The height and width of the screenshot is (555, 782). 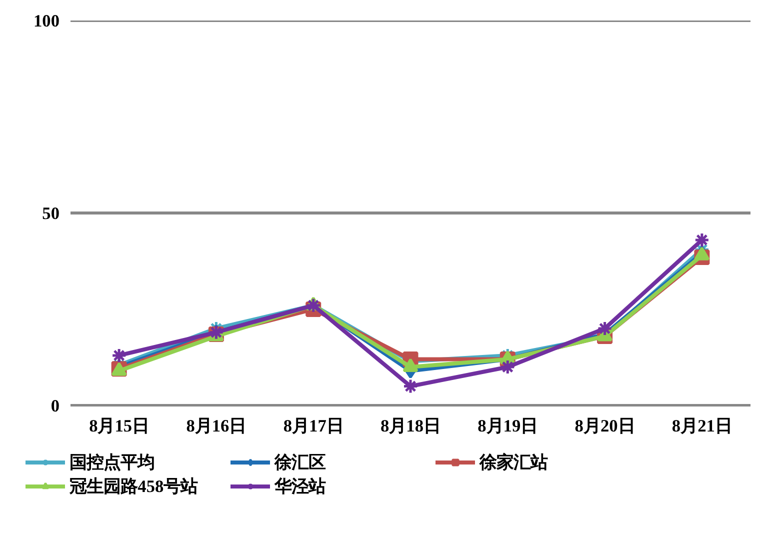 I want to click on x-tick-label: 8月19日, so click(x=508, y=426).